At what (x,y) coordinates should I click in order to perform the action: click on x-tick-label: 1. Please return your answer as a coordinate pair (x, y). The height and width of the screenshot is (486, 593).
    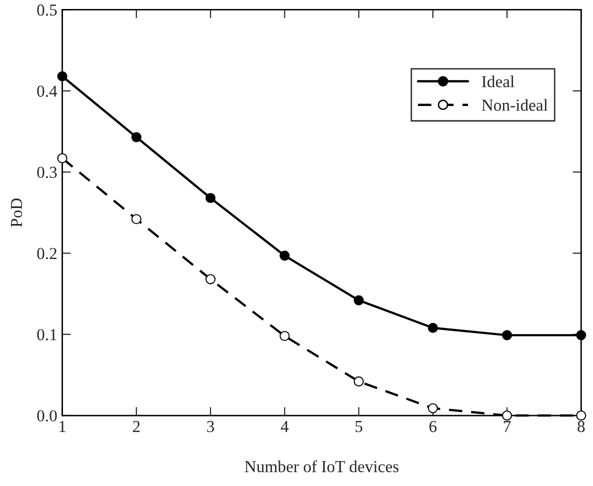
    Looking at the image, I should click on (63, 426).